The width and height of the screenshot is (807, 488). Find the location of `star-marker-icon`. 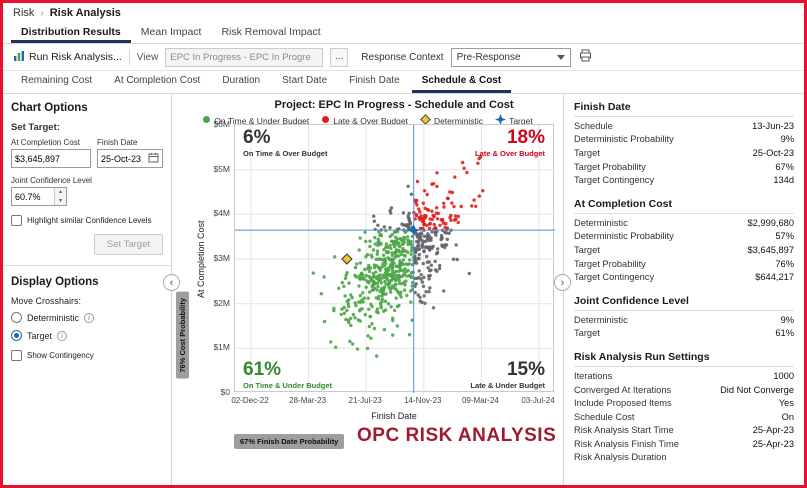

star-marker-icon is located at coordinates (501, 120).